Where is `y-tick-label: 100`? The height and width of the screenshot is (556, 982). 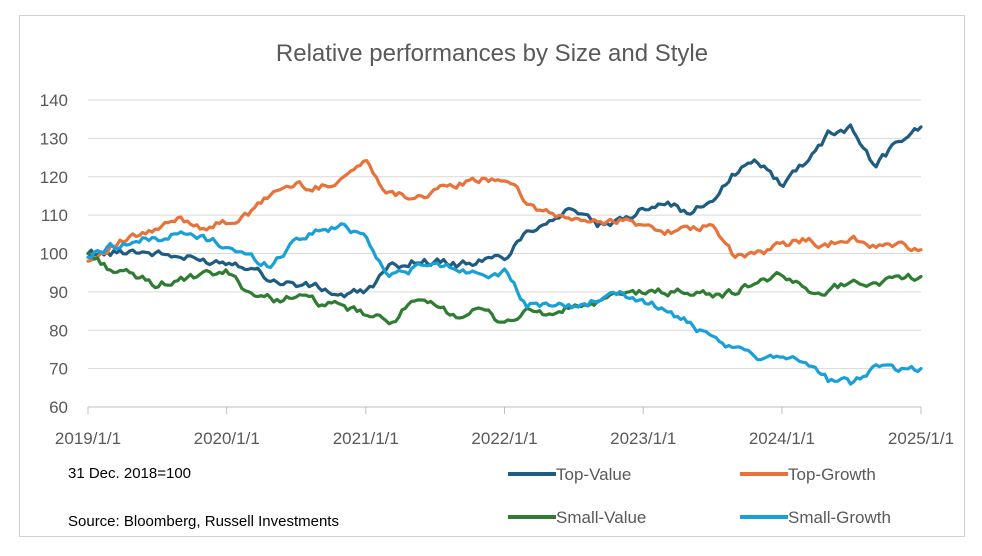 y-tick-label: 100 is located at coordinates (54, 254).